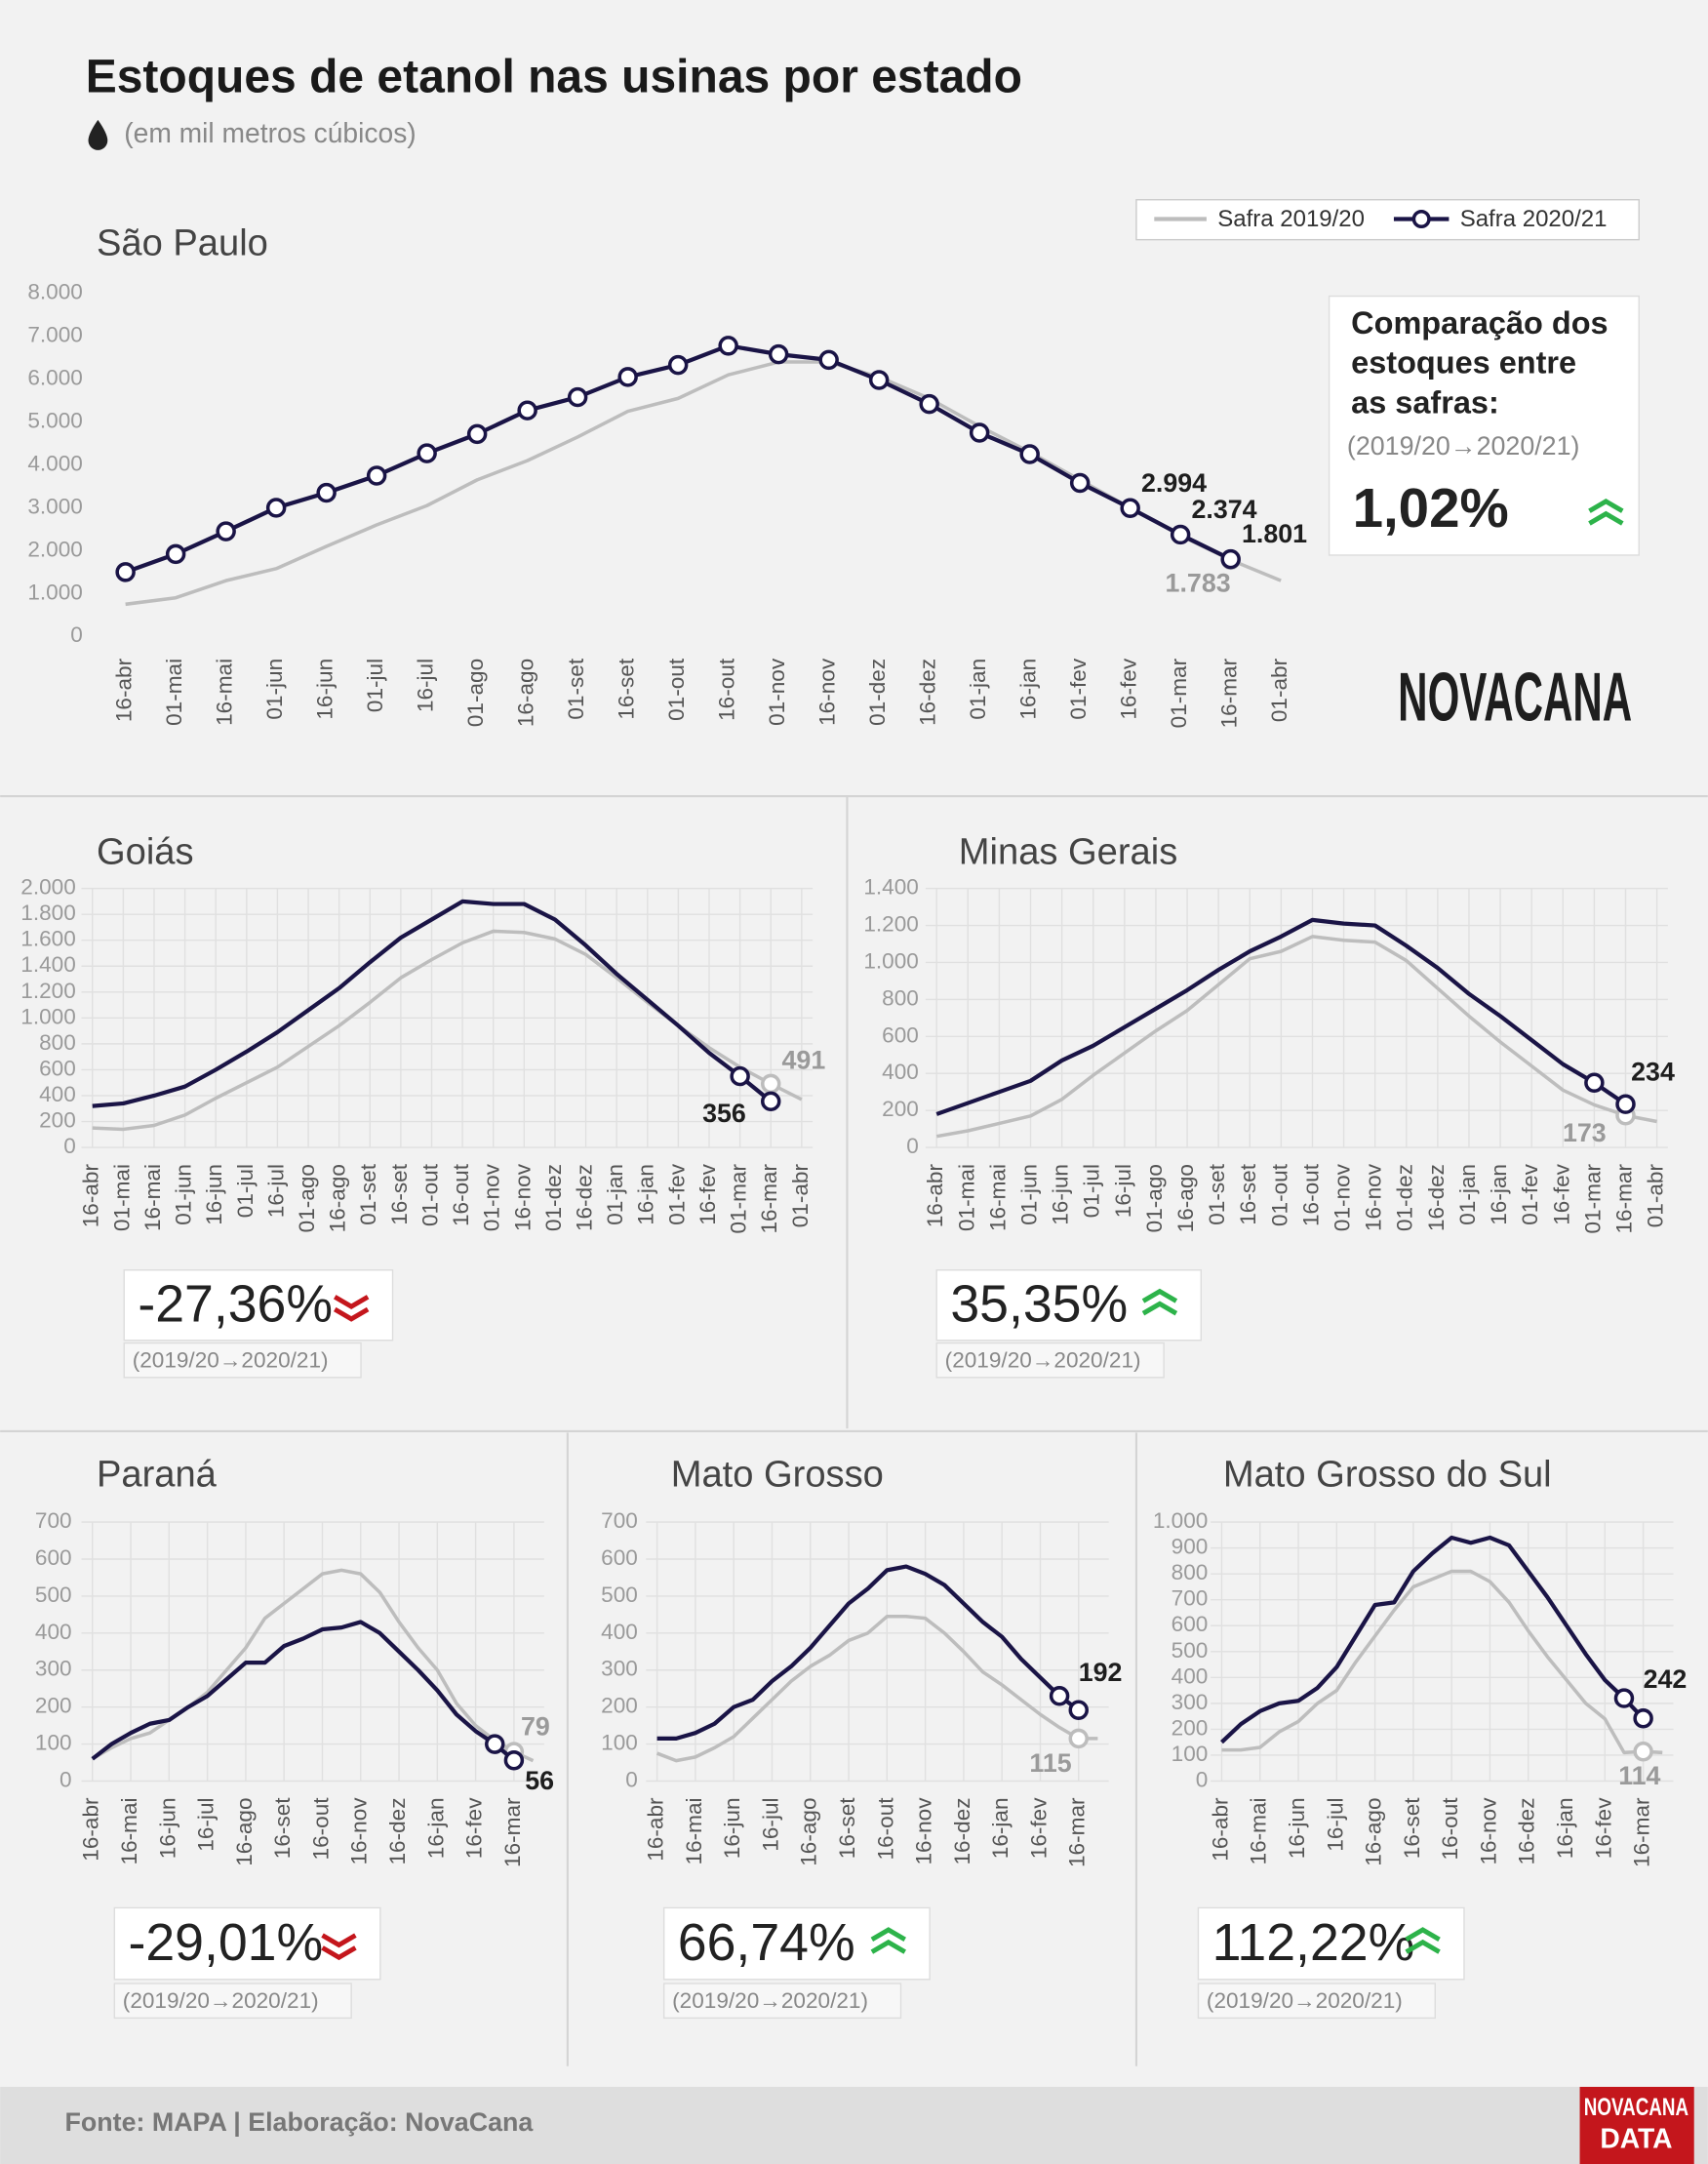 The width and height of the screenshot is (1708, 2164). What do you see at coordinates (1639, 1775) in the screenshot?
I see `data-label: 114` at bounding box center [1639, 1775].